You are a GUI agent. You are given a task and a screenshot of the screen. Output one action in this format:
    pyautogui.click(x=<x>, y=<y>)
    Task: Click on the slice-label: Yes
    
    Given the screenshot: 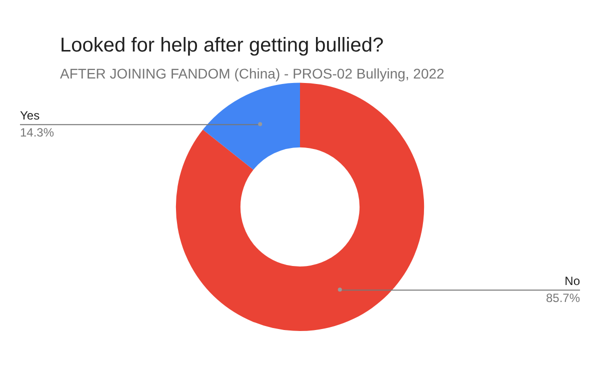 What is the action you would take?
    pyautogui.click(x=30, y=115)
    